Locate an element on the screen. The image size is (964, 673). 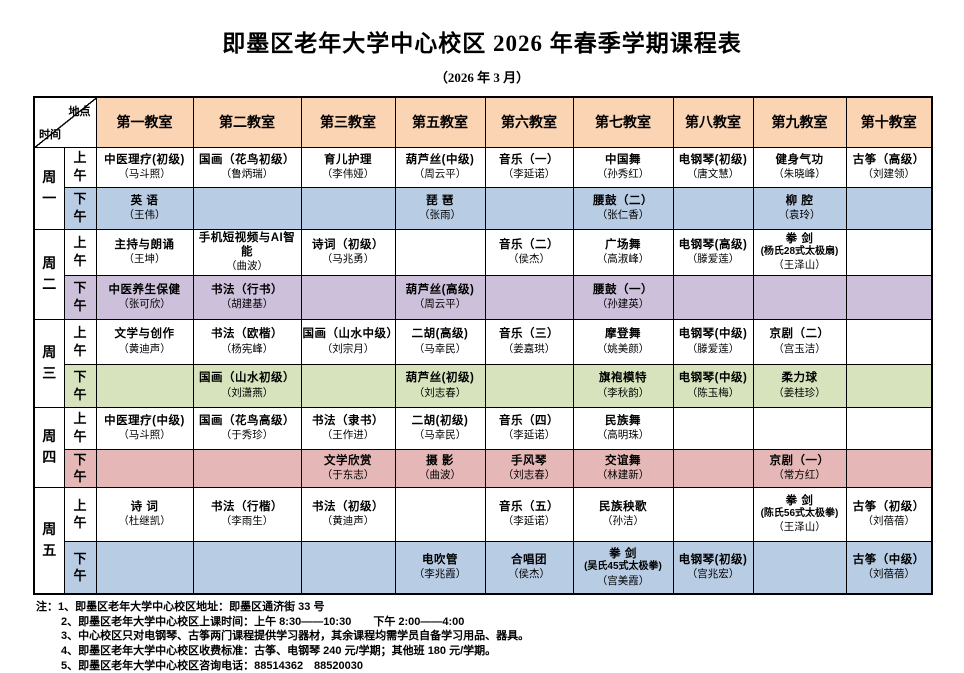
course-name: 育儿护理 is located at coordinates (348, 159).